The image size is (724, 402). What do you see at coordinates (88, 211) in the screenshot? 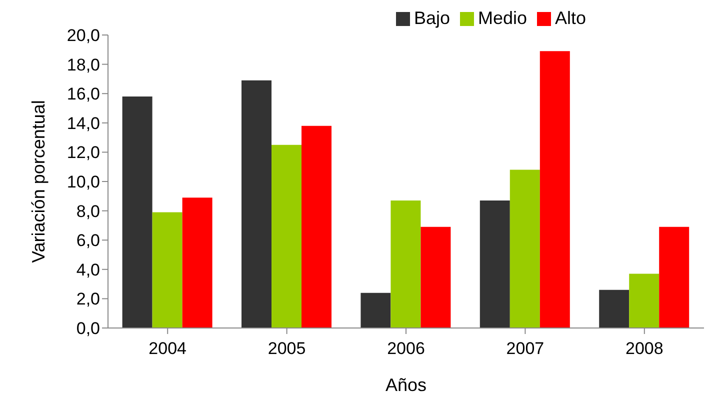
I see `y-tick-label: 8,0` at bounding box center [88, 211].